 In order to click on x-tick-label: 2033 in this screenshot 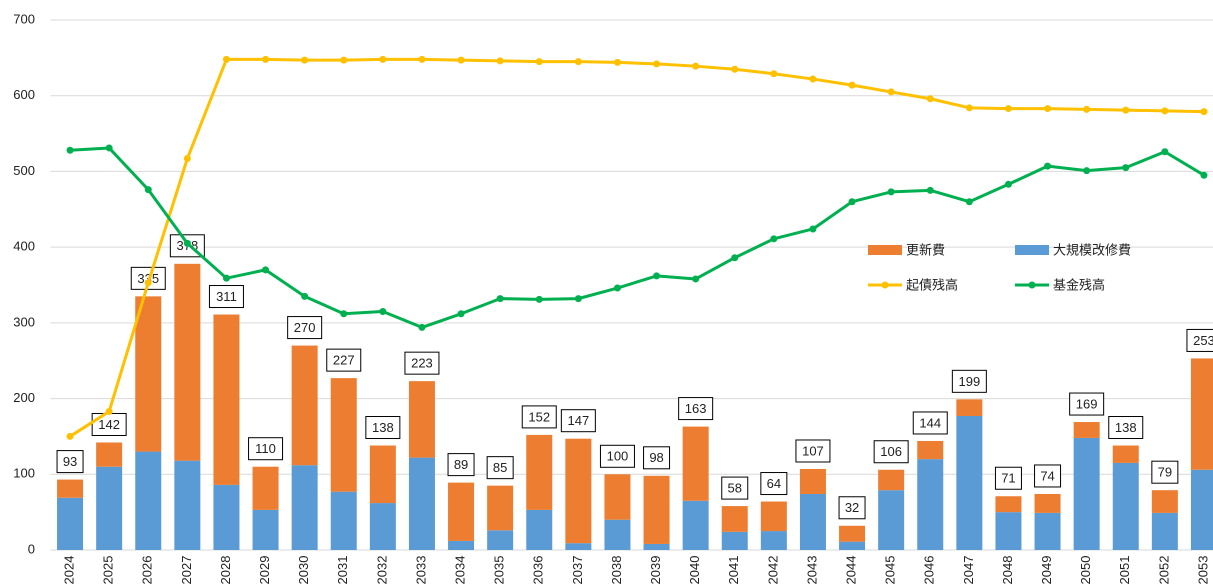, I will do `click(420, 570)`.